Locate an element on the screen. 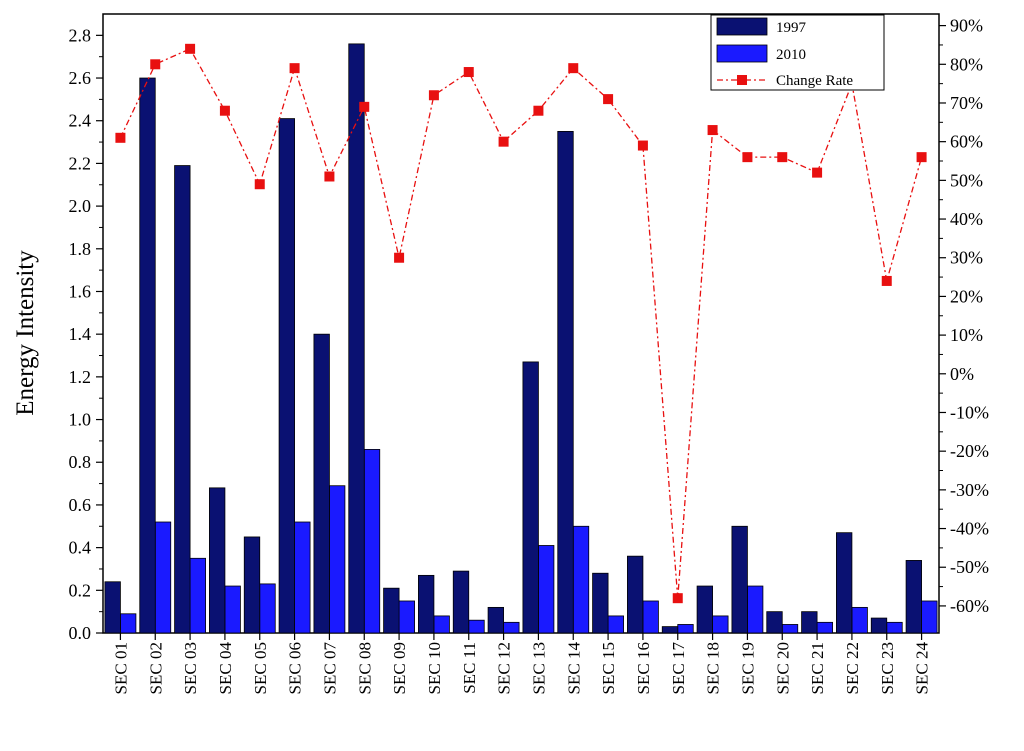 The height and width of the screenshot is (751, 1024). right-tick-label: -50% is located at coordinates (969, 567).